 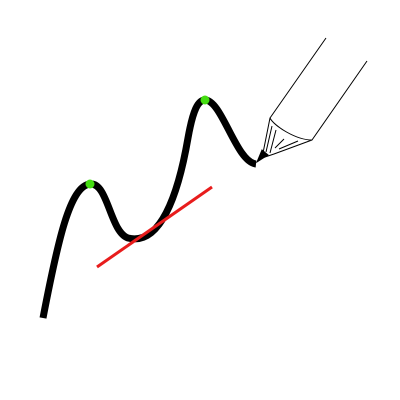 I want to click on local-maximum-right-marker, so click(x=205, y=100).